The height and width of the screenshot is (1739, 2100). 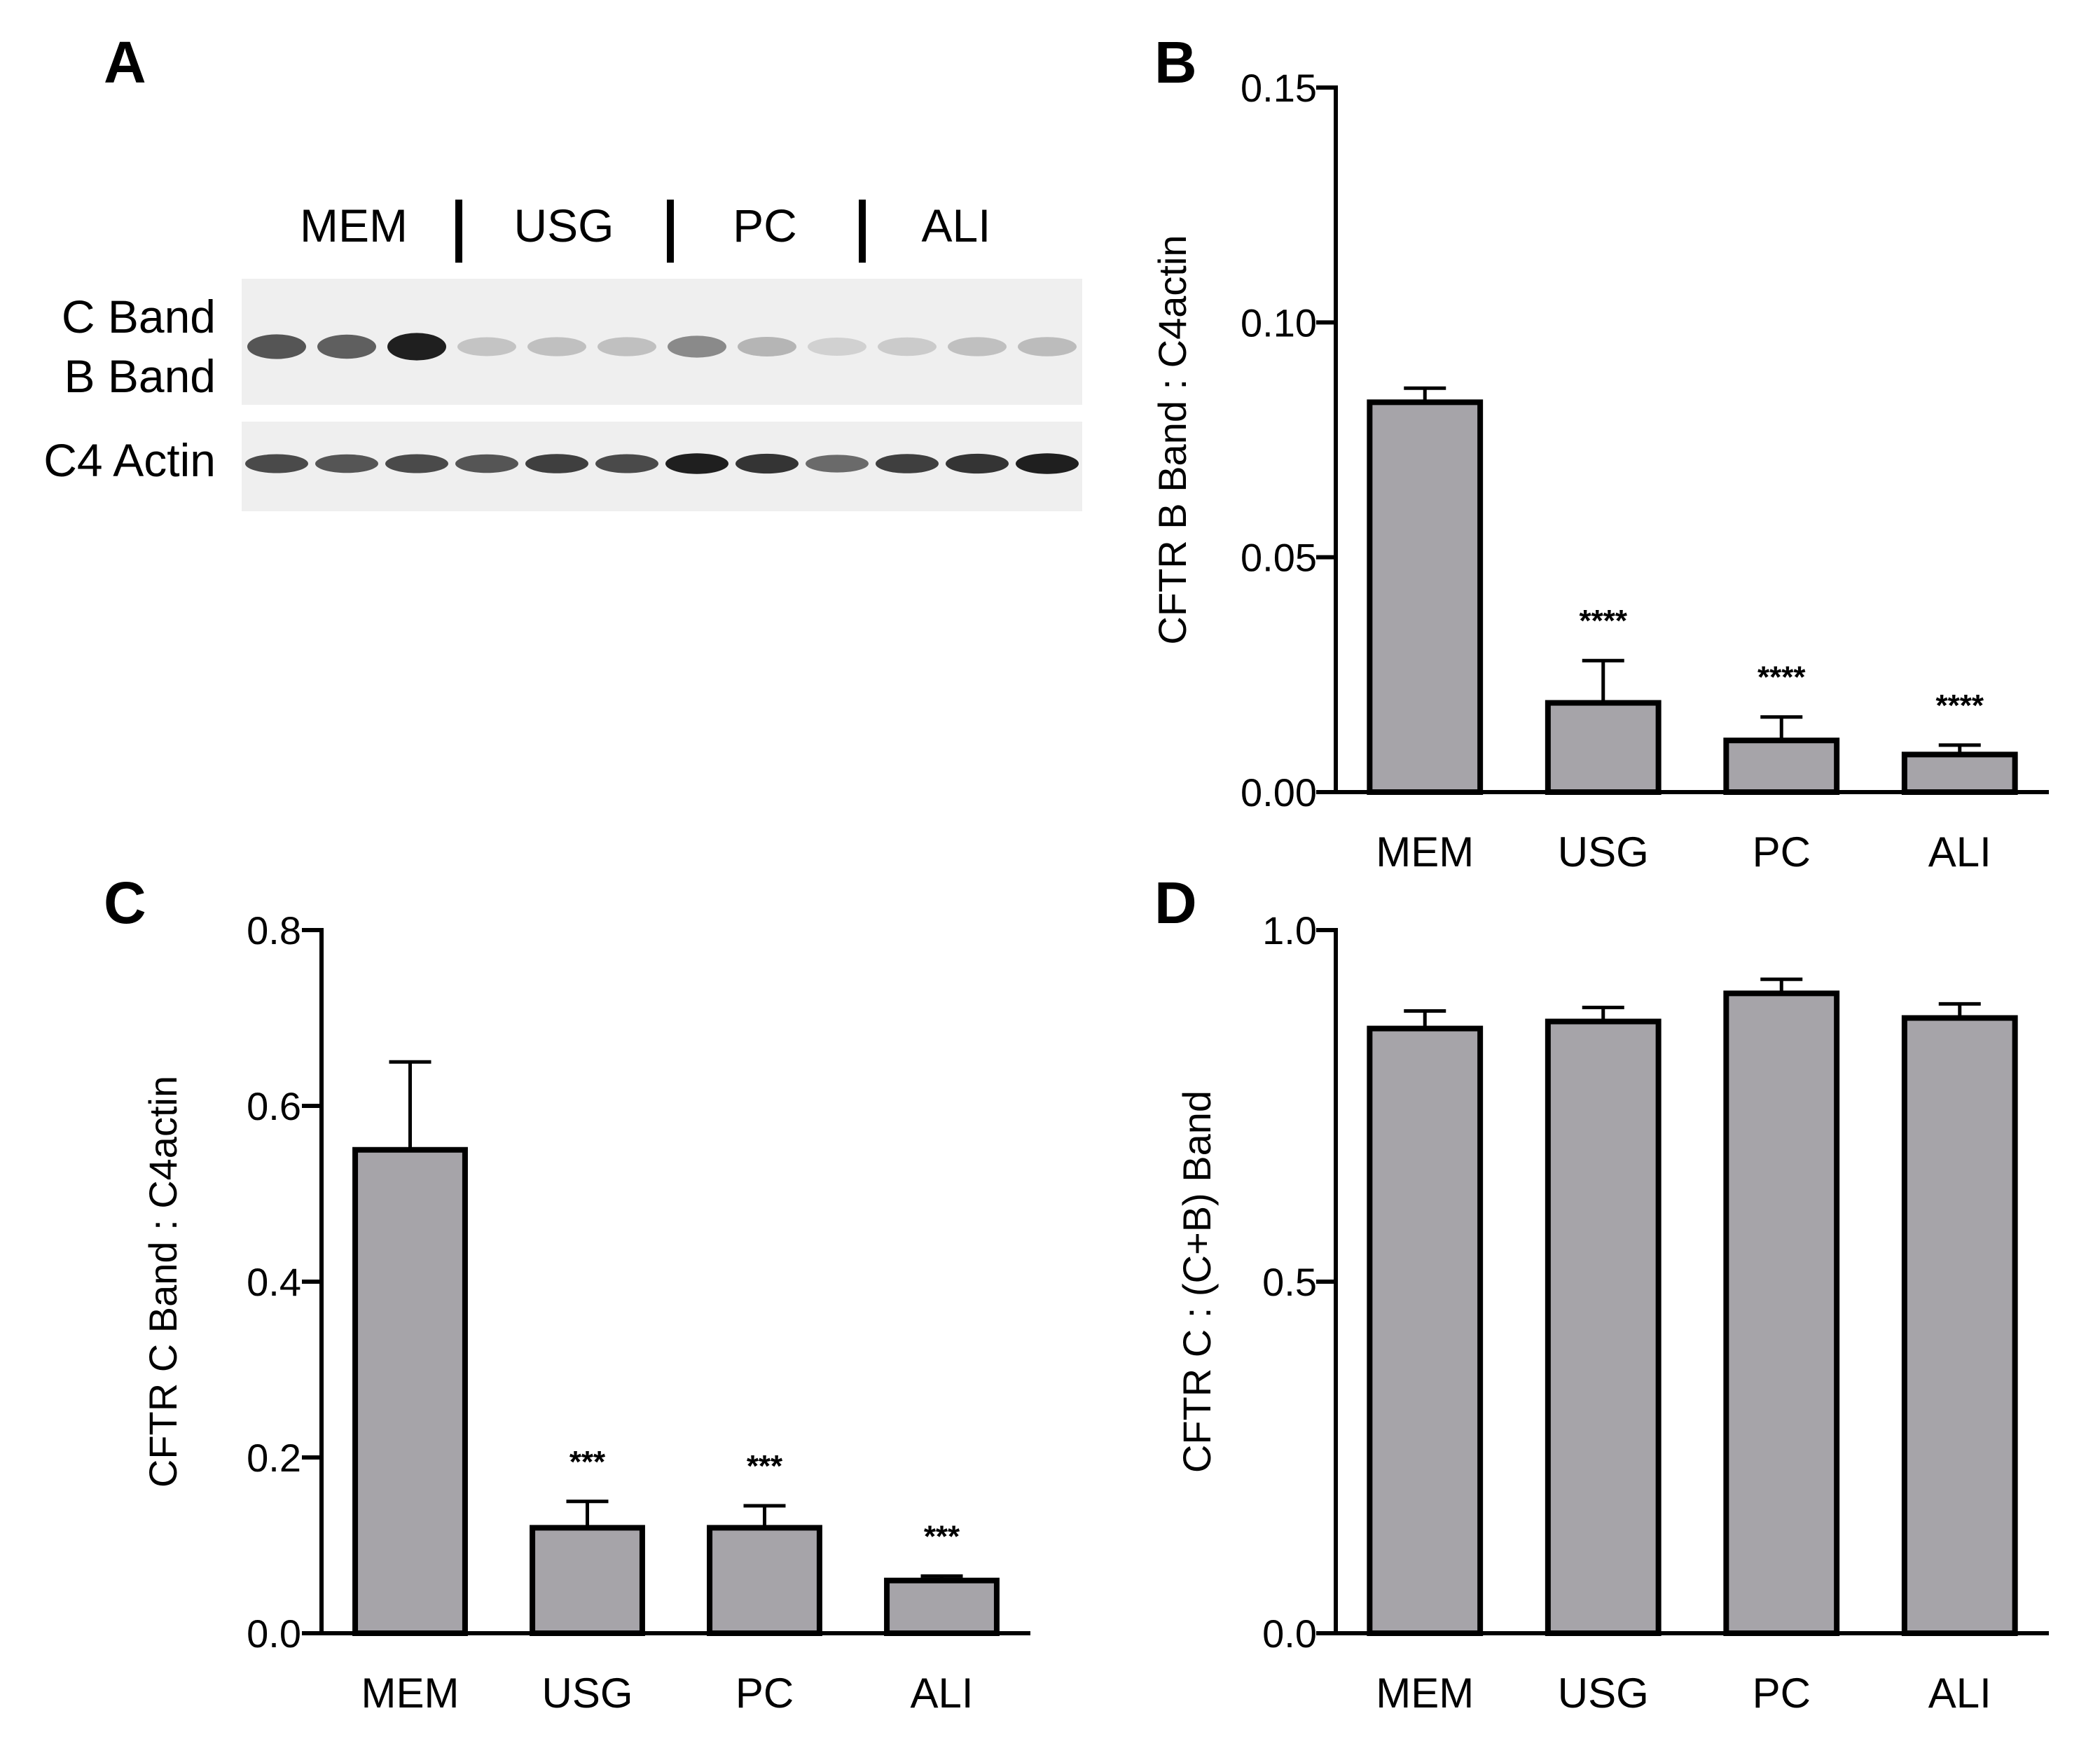 What do you see at coordinates (1289, 1282) in the screenshot?
I see `y-tick-label: 0.5` at bounding box center [1289, 1282].